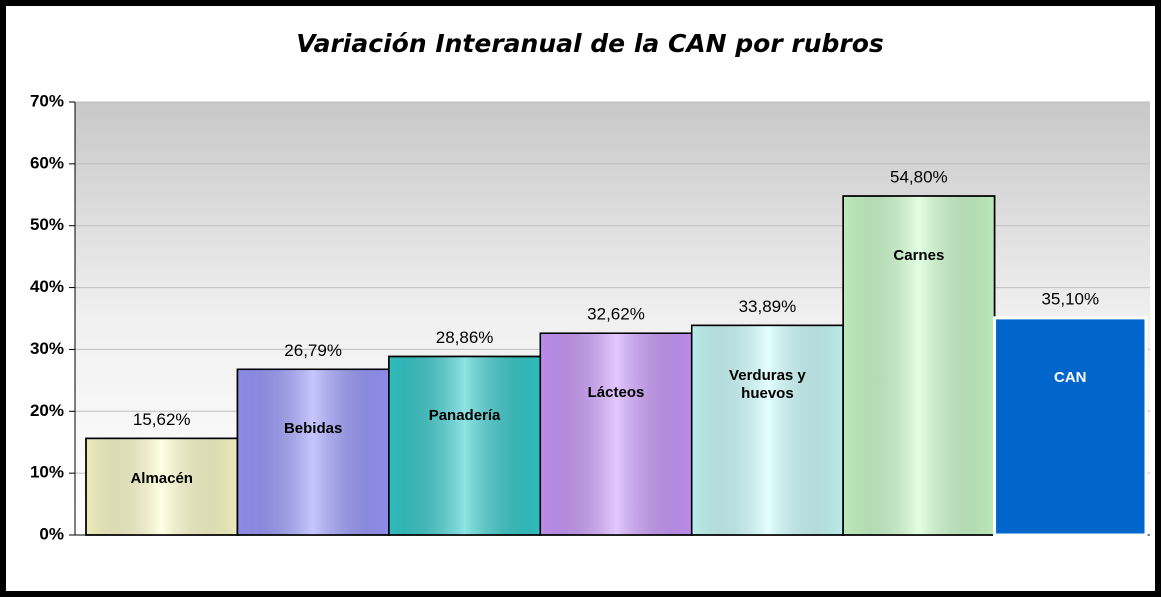 The height and width of the screenshot is (602, 1161). Describe the element at coordinates (47, 162) in the screenshot. I see `y-tick-label: 60%` at that location.